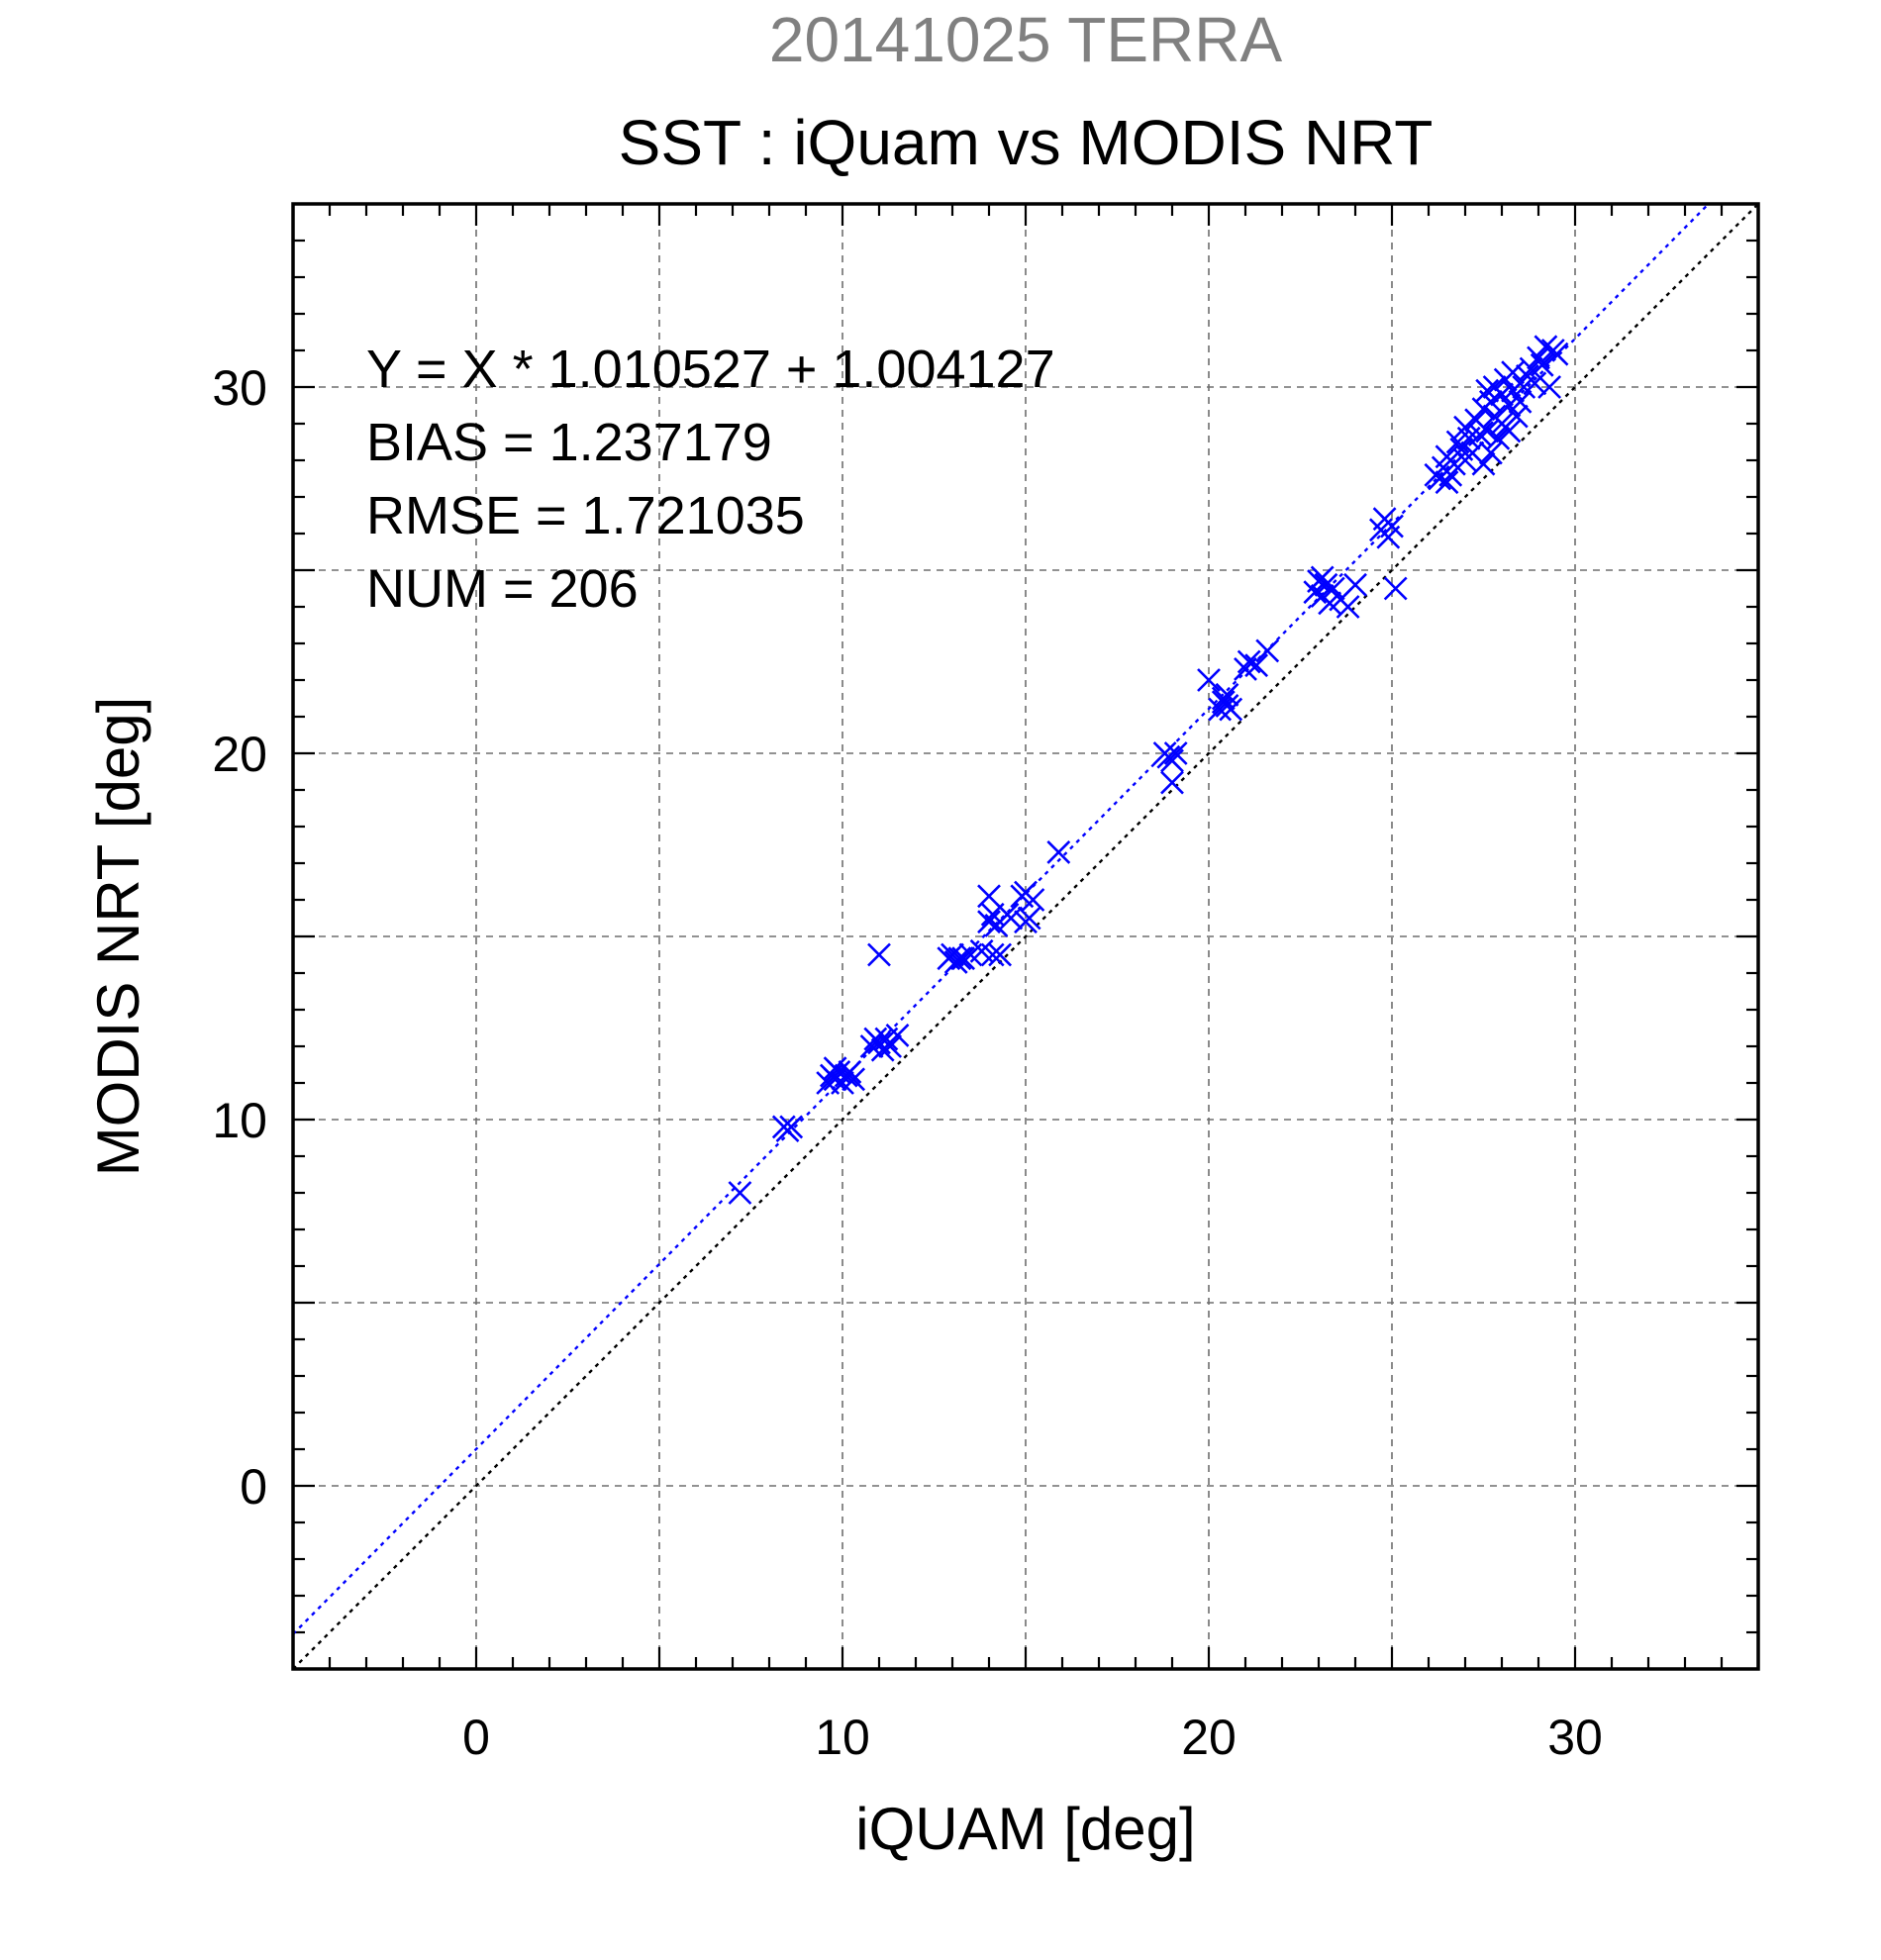 The height and width of the screenshot is (1960, 1881). What do you see at coordinates (569, 442) in the screenshot?
I see `stats-line-bias: BIAS = 1.237179` at bounding box center [569, 442].